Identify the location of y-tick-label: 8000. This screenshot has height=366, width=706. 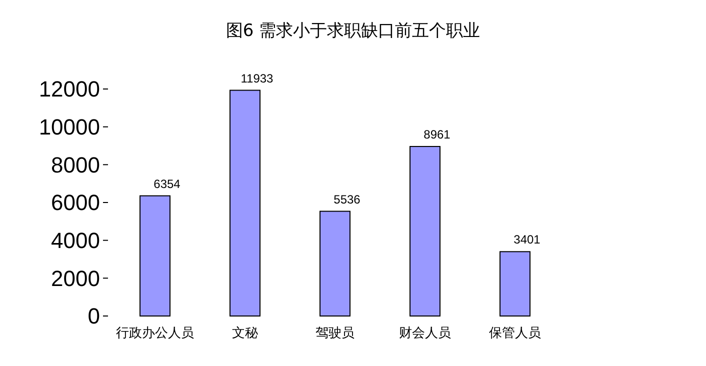
(75, 165).